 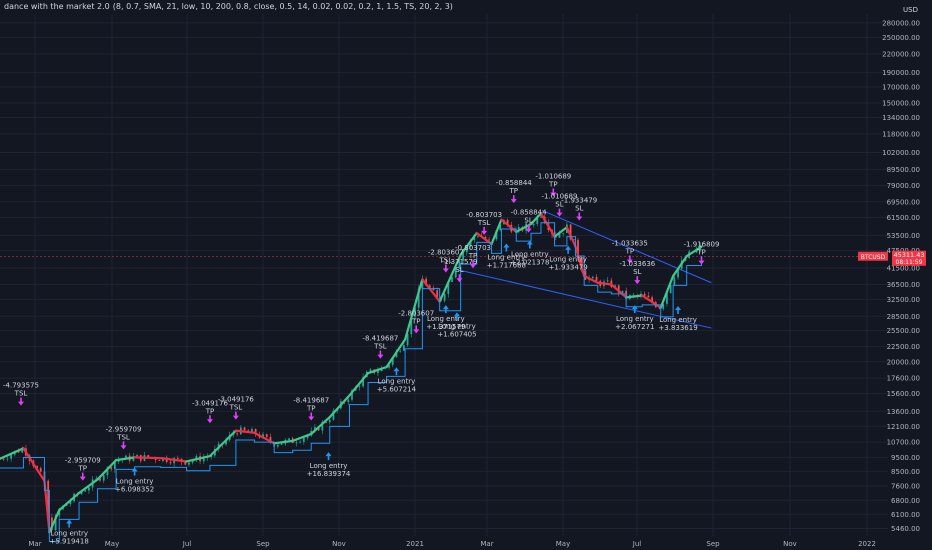 What do you see at coordinates (903, 394) in the screenshot?
I see `y-tick-label: 15600.00` at bounding box center [903, 394].